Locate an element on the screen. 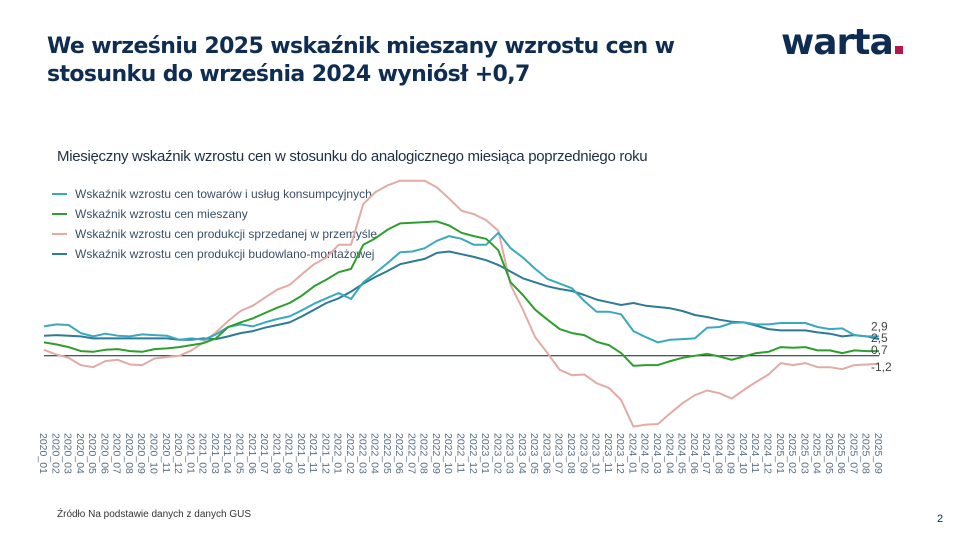 Image resolution: width=960 pixels, height=540 pixels. x-tick-label: 2023_05 is located at coordinates (534, 453).